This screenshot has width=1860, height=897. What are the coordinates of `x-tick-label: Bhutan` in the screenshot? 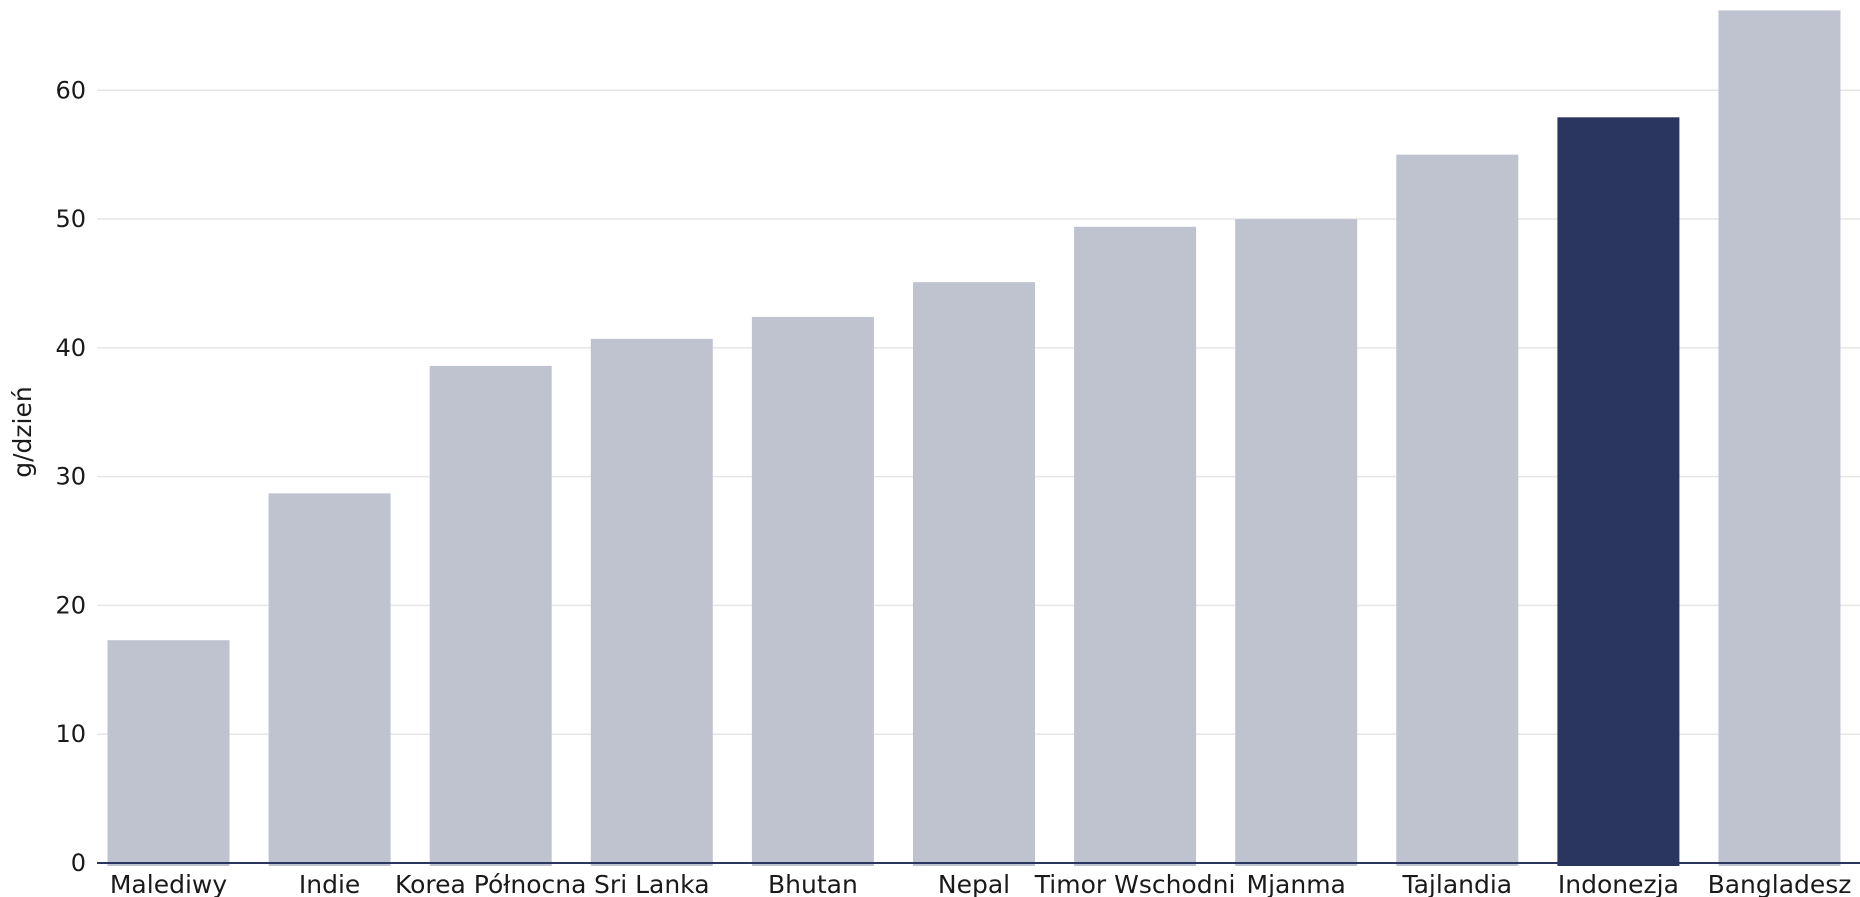 It's located at (813, 883).